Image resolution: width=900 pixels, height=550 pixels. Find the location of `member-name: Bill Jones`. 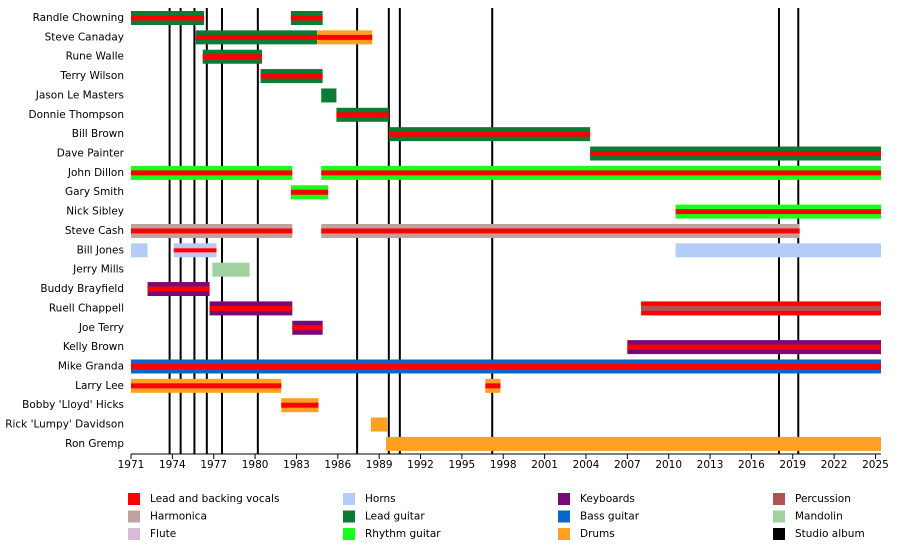

member-name: Bill Jones is located at coordinates (100, 250).